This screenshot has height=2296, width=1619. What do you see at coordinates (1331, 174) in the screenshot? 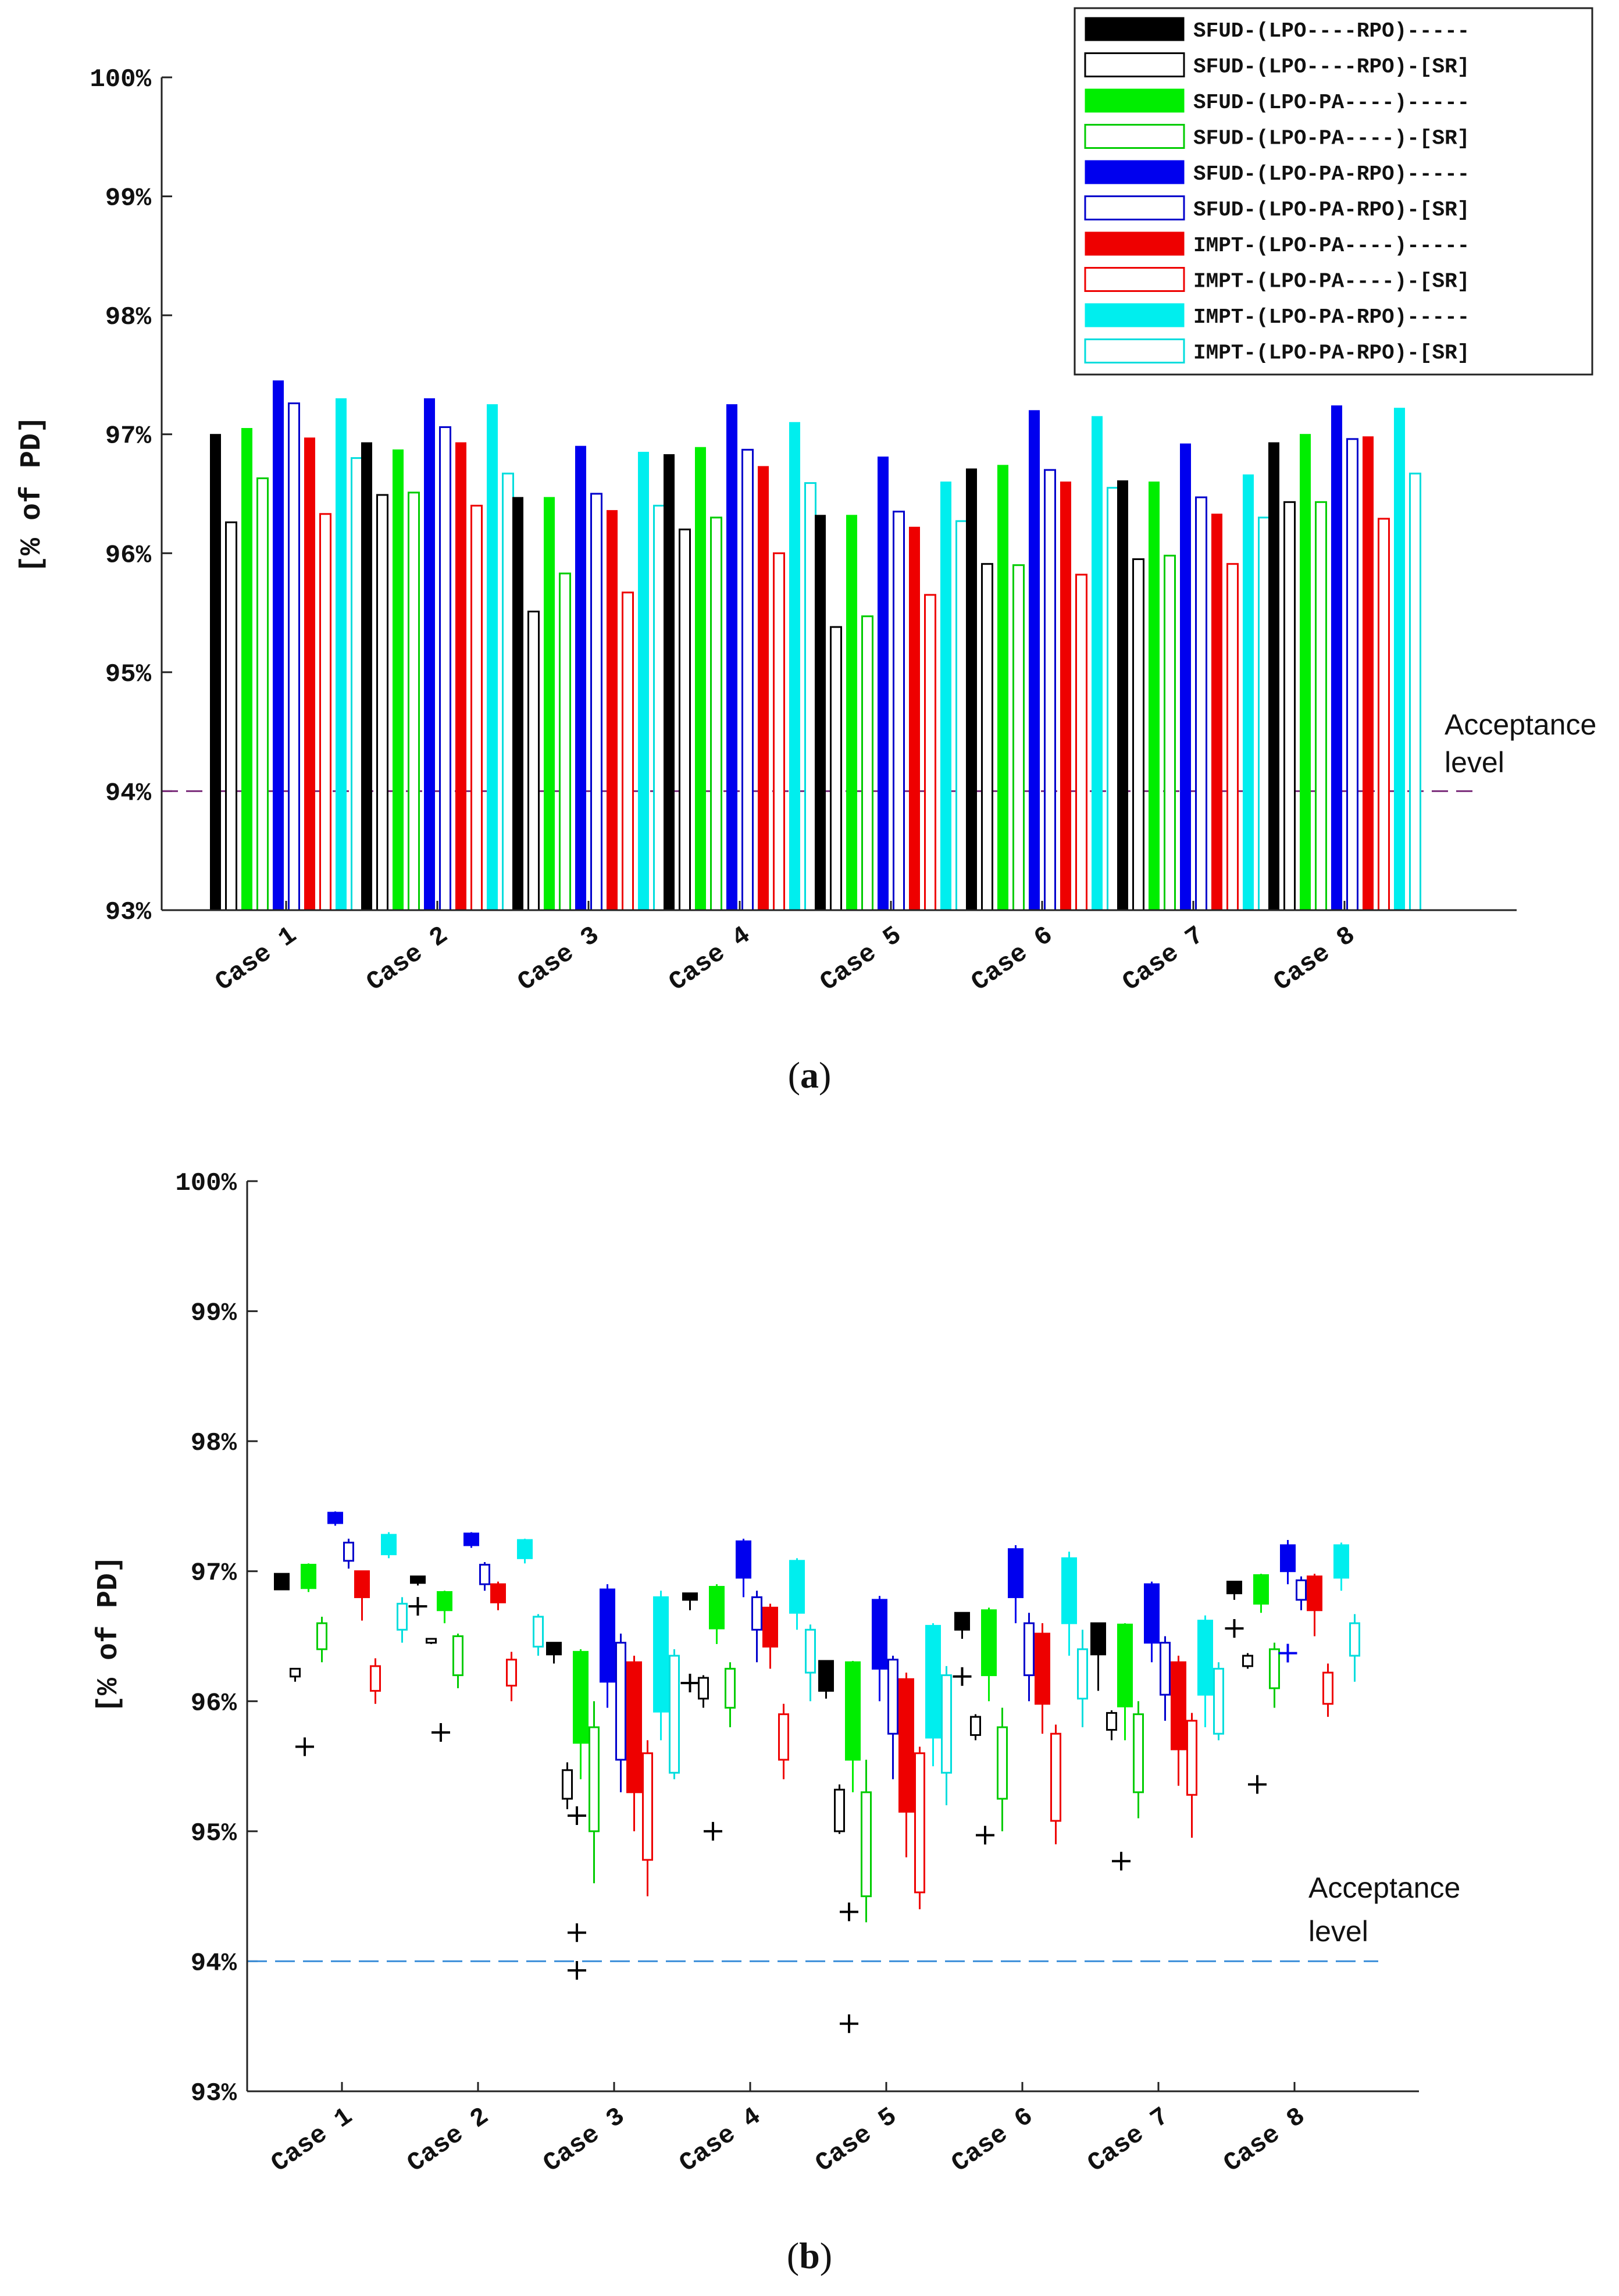
I see `legend-entry: SFUD-(LPO-PA-RPO)-----` at bounding box center [1331, 174].